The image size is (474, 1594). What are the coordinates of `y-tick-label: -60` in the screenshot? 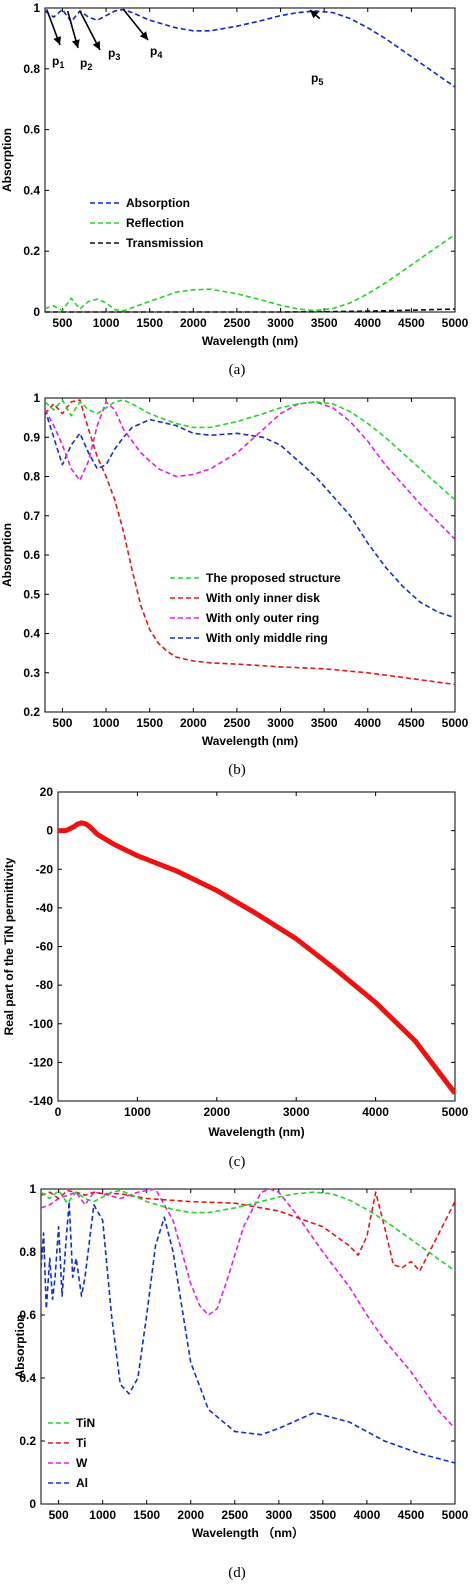 It's located at (45, 947).